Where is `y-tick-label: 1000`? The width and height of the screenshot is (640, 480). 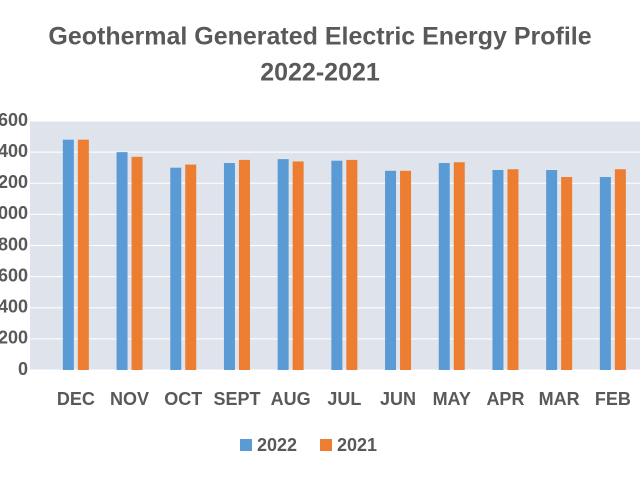 y-tick-label: 1000 is located at coordinates (14, 213).